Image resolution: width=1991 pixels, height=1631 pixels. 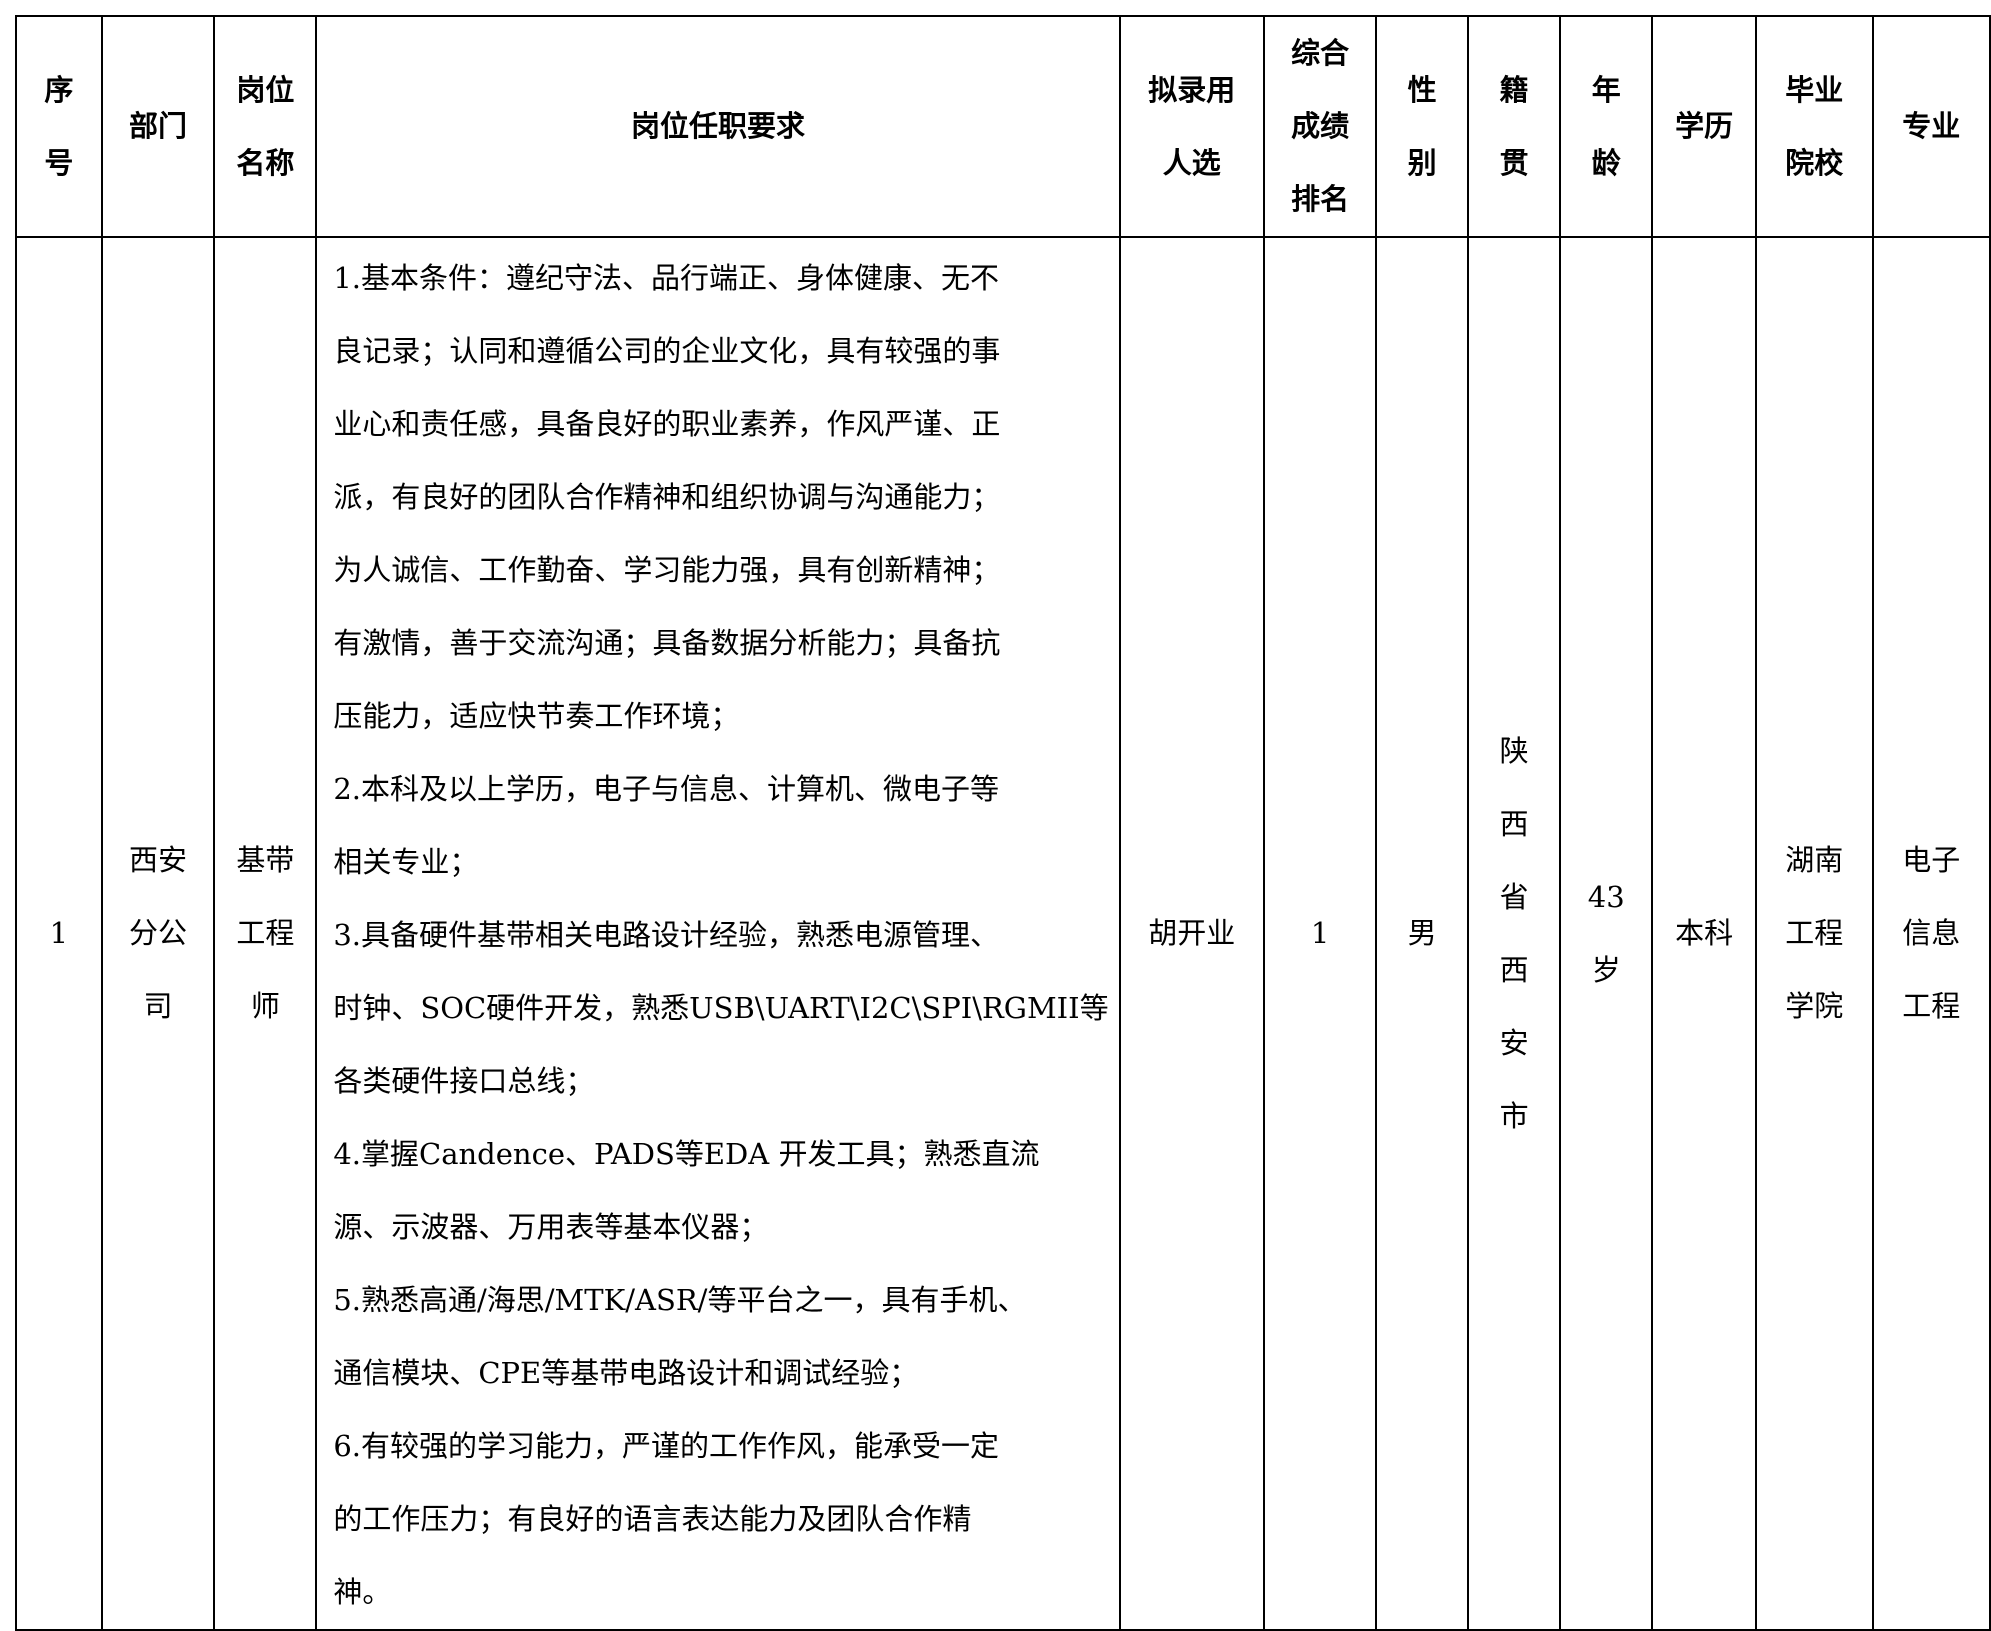 I want to click on major-line: 工程, so click(x=1931, y=1006).